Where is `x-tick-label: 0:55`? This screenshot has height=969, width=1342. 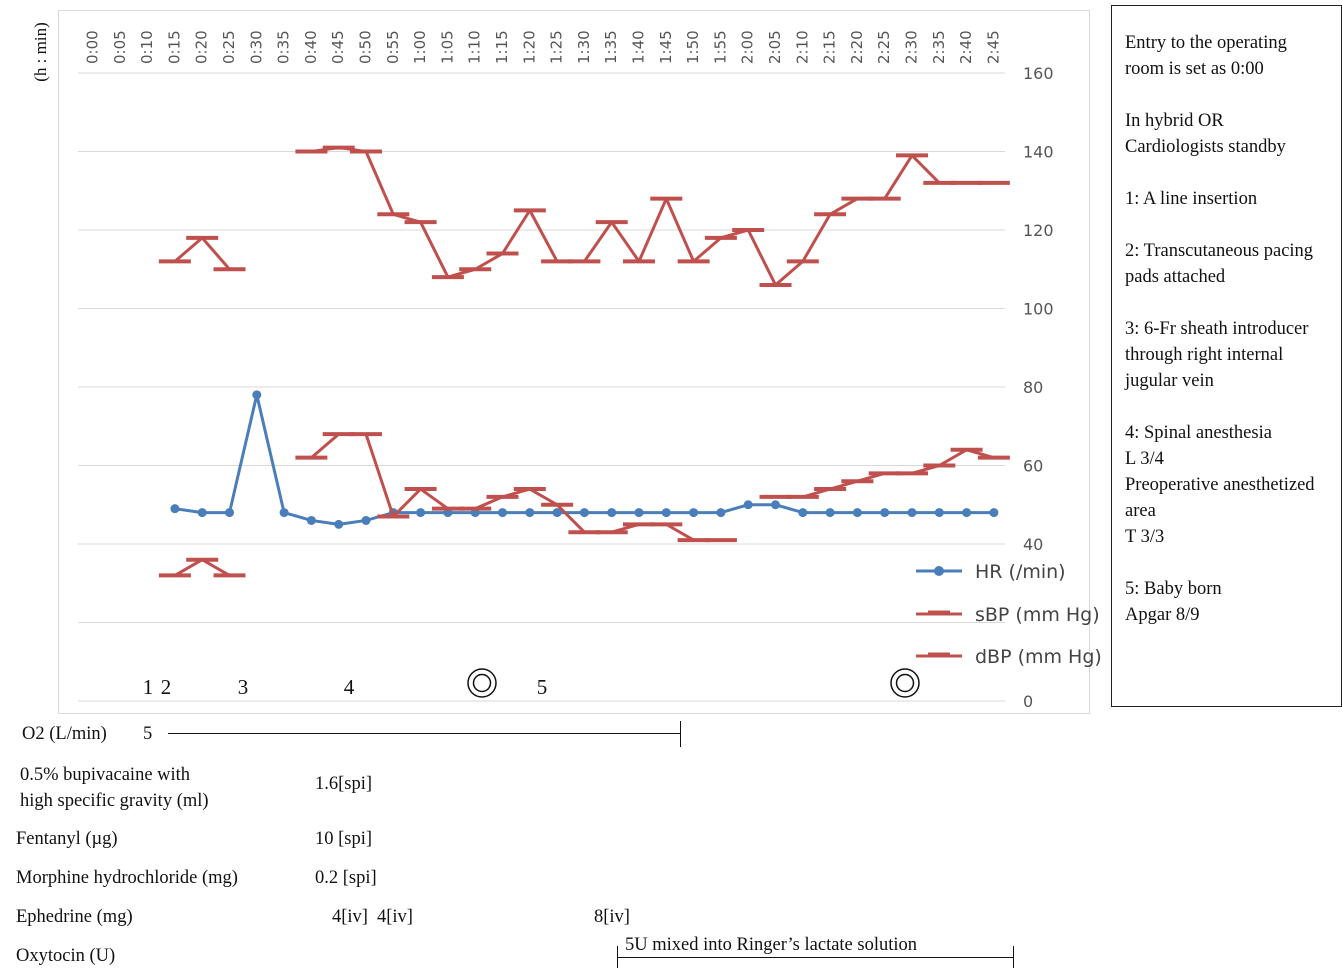 x-tick-label: 0:55 is located at coordinates (393, 47).